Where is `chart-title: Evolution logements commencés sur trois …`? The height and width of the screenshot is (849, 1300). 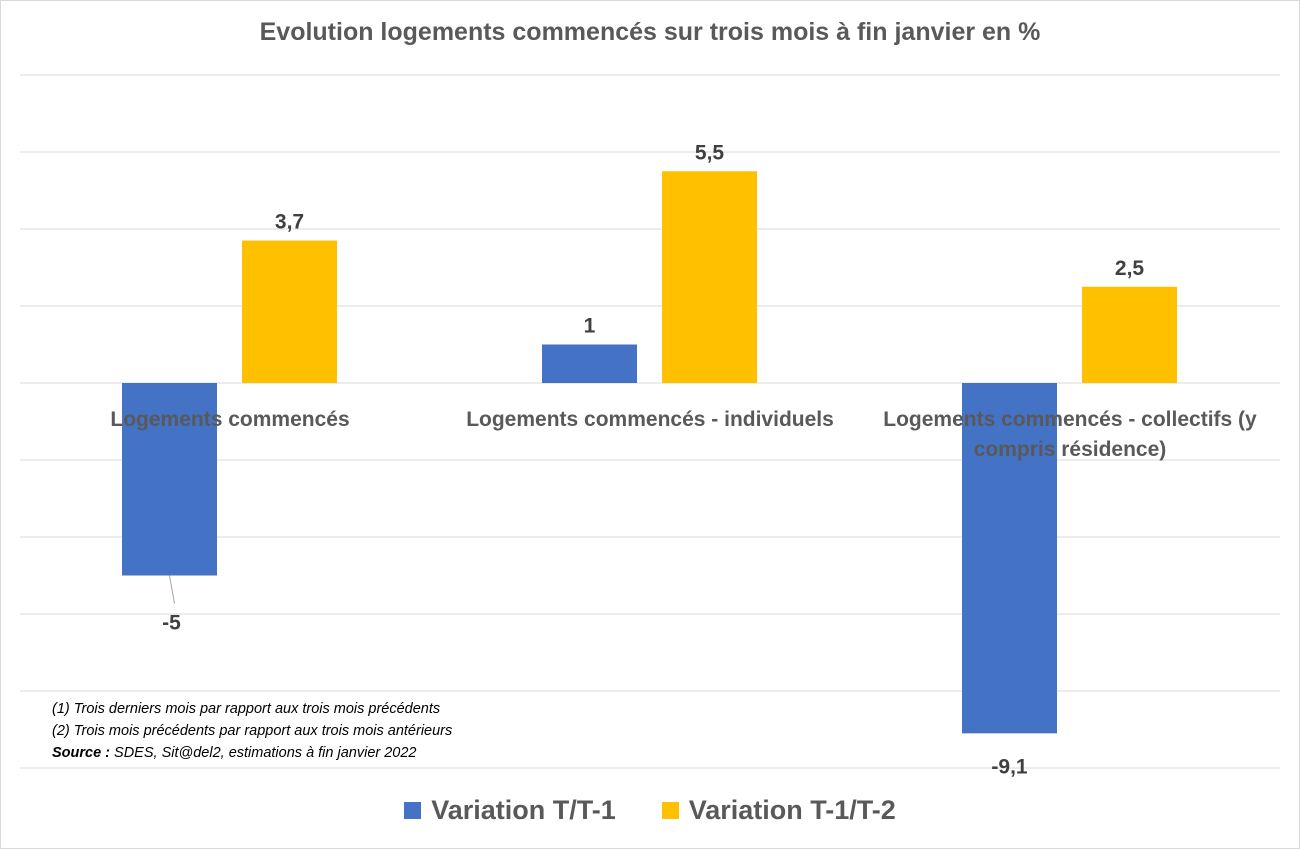 chart-title: Evolution logements commencés sur trois … is located at coordinates (650, 32).